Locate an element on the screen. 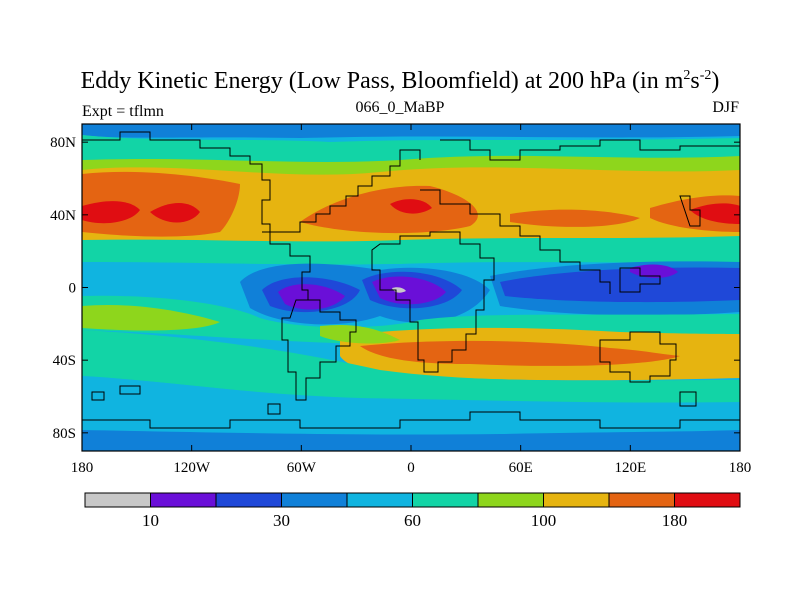 The height and width of the screenshot is (600, 800). field-min-center is located at coordinates (409, 290).